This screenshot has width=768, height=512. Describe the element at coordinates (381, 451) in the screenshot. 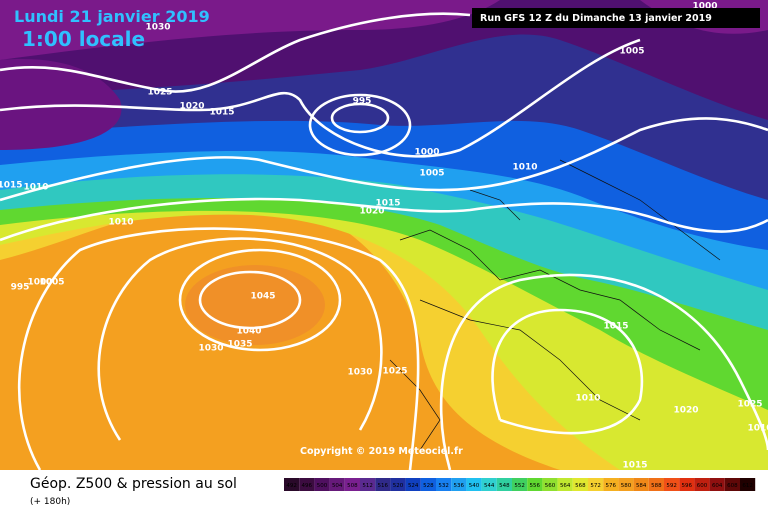

I see `copyright: Copyright © 2019 Meteociel.fr` at that location.